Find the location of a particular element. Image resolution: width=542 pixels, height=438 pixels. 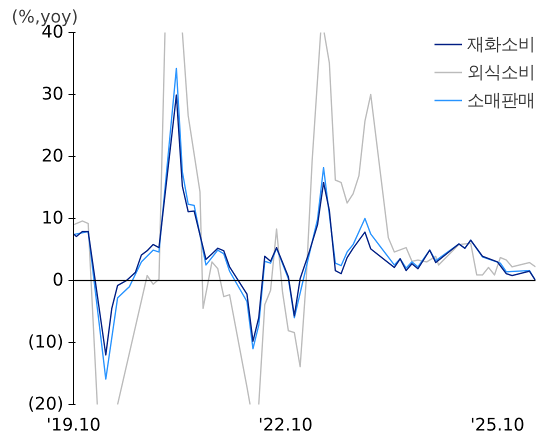

x-tick-label: '25.10 is located at coordinates (497, 426).